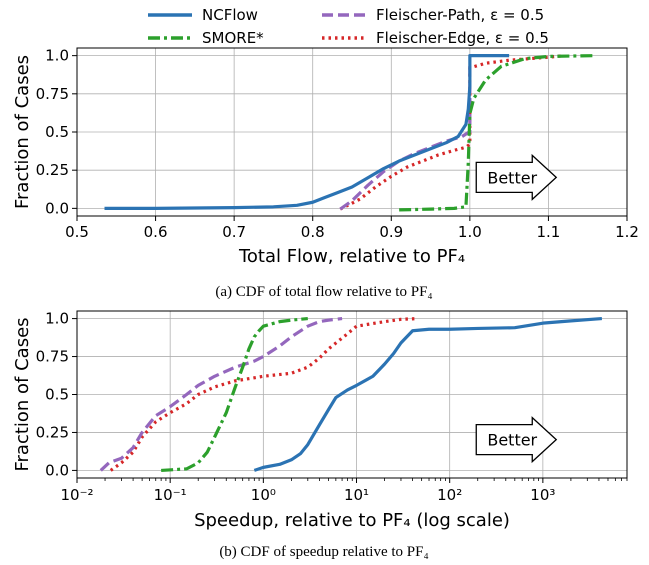  What do you see at coordinates (156, 232) in the screenshot?
I see `x-tick-label: 0.6` at bounding box center [156, 232].